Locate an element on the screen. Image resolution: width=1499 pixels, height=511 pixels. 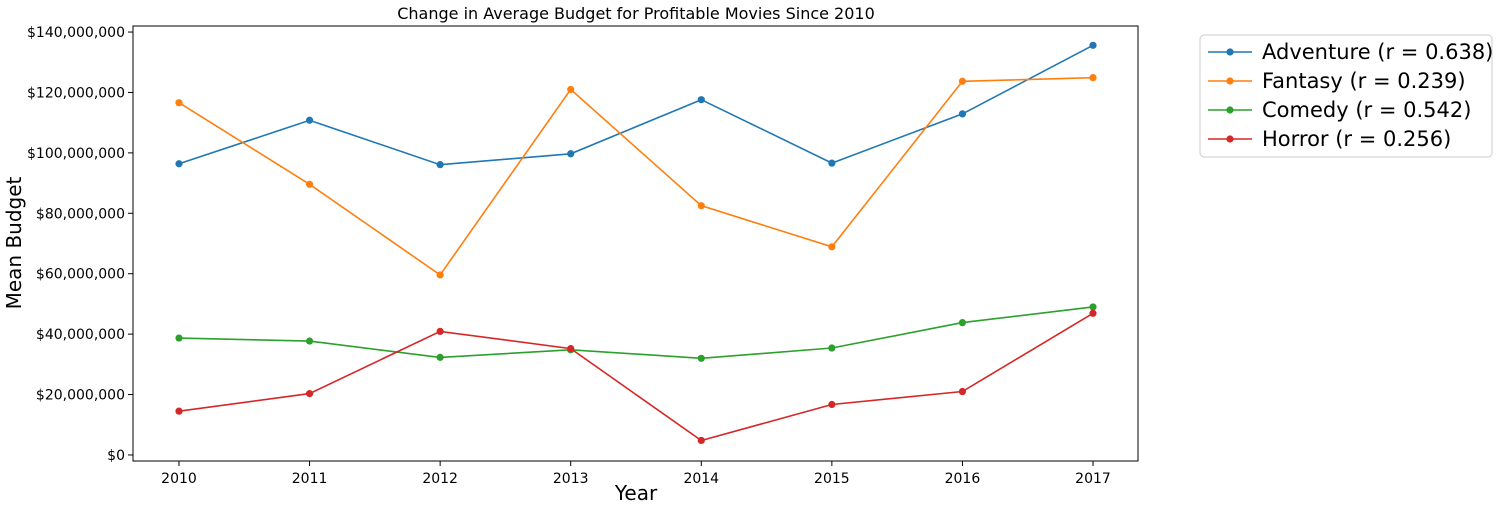
legend-label: Adventure (r = 0.638) is located at coordinates (1377, 52).